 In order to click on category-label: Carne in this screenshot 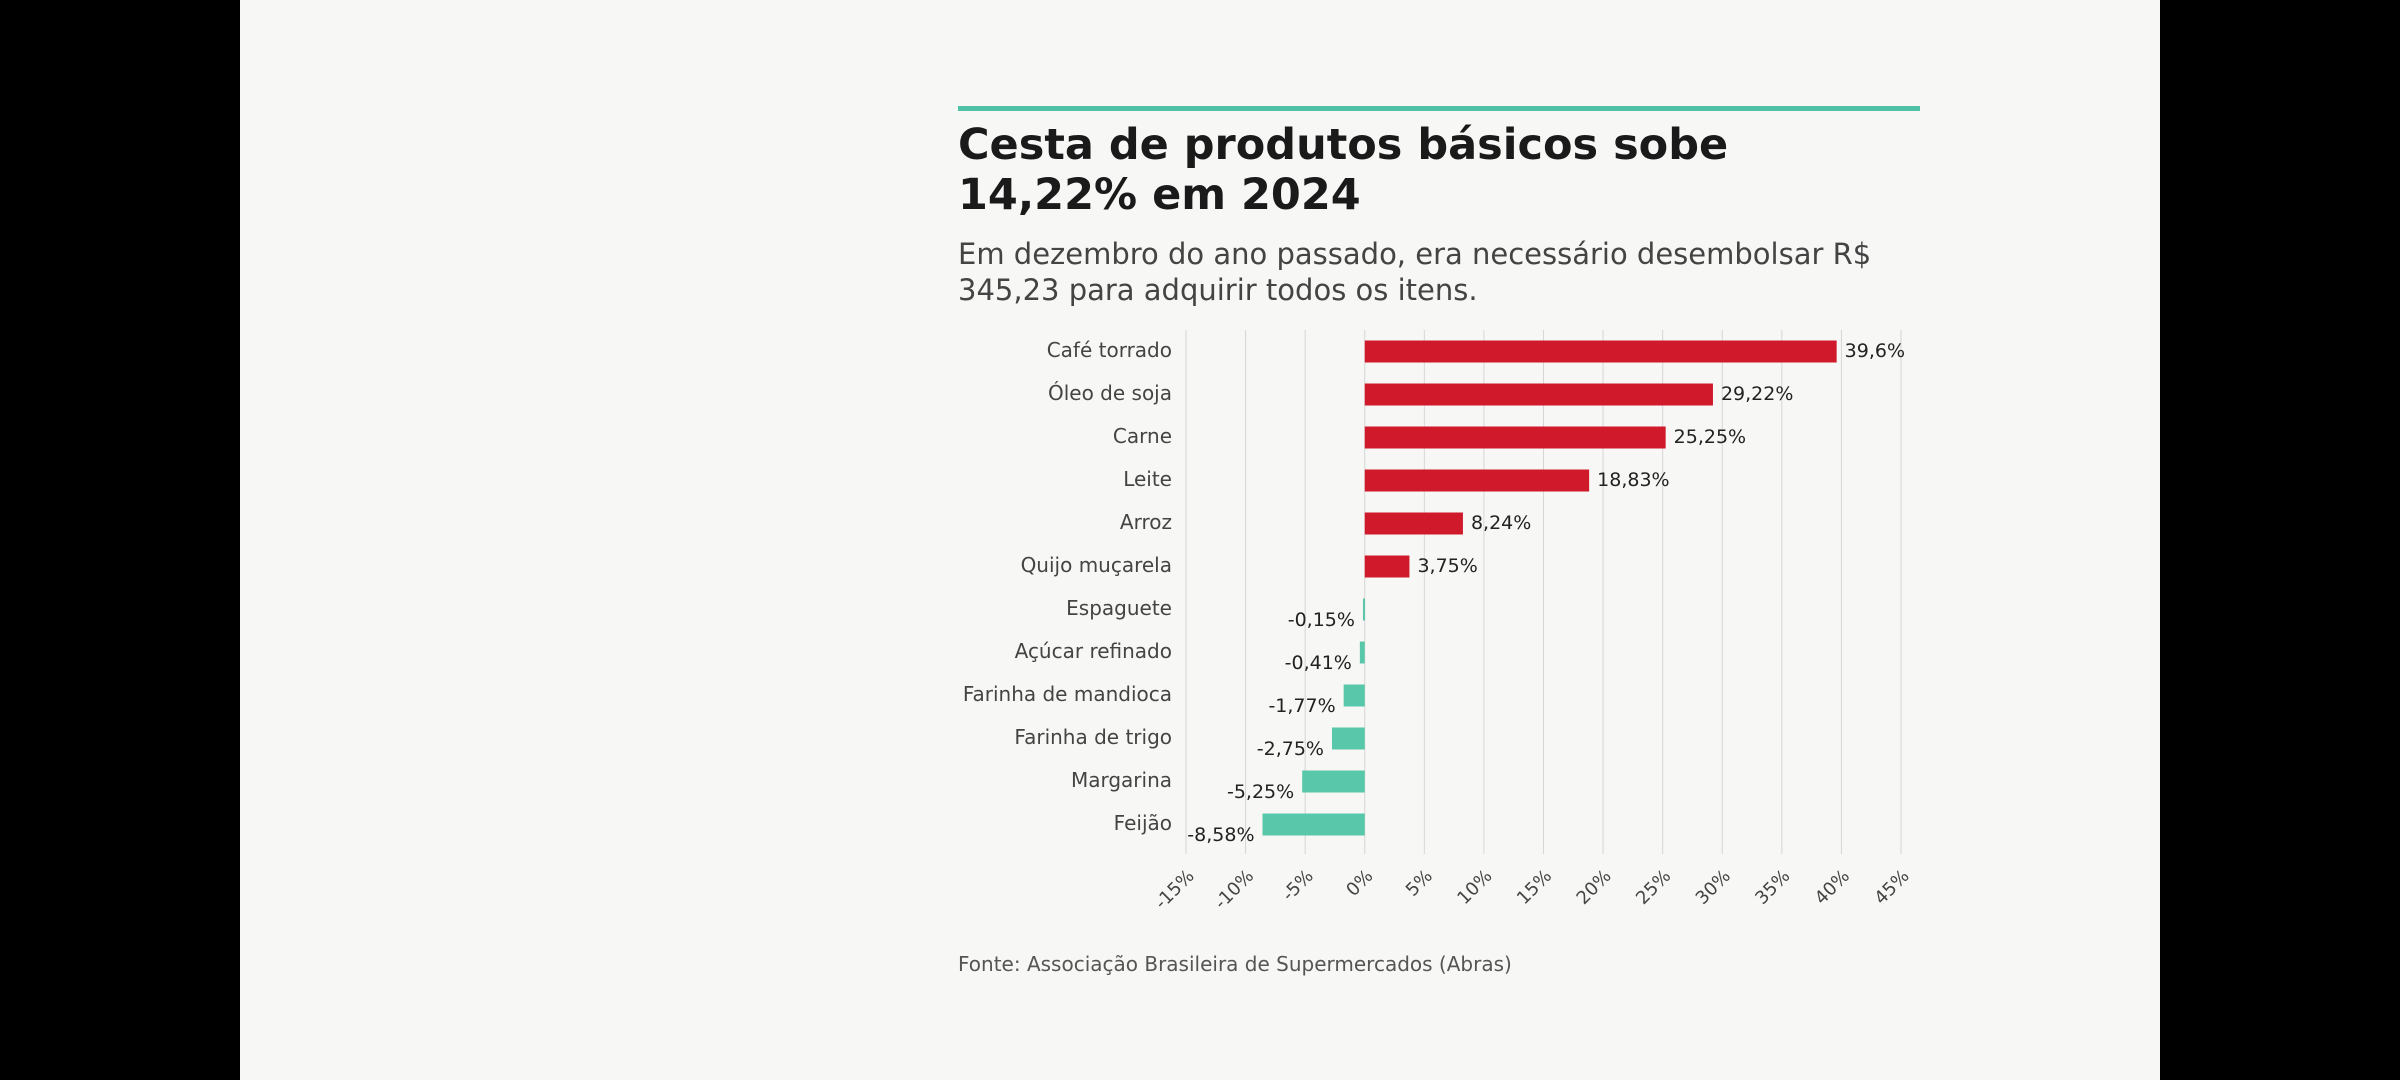, I will do `click(1142, 436)`.